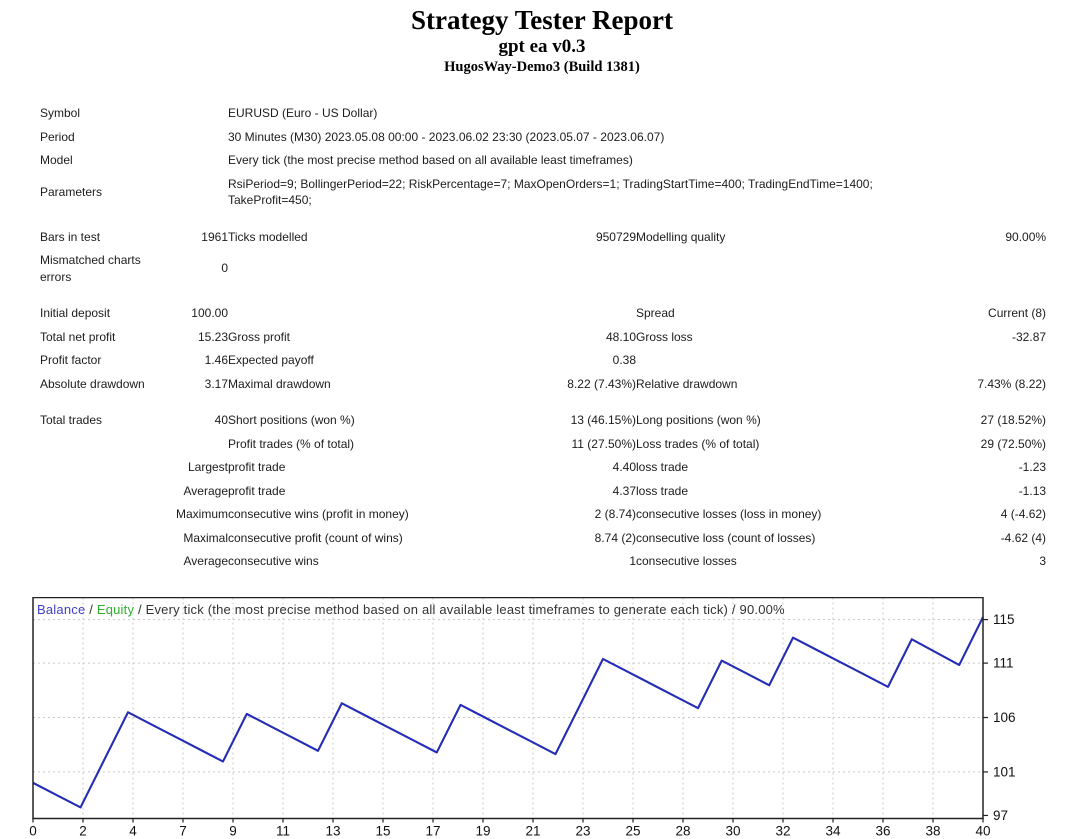  Describe the element at coordinates (115, 609) in the screenshot. I see `legend-equity-label: Equity` at that location.